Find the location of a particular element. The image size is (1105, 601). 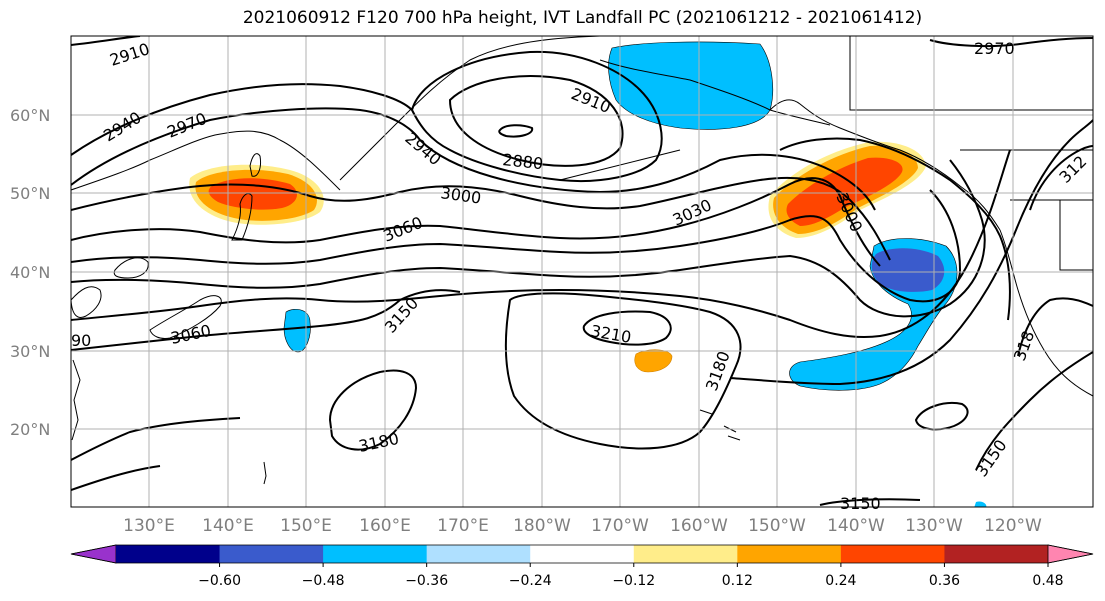

contour-3180-west is located at coordinates (373, 410).